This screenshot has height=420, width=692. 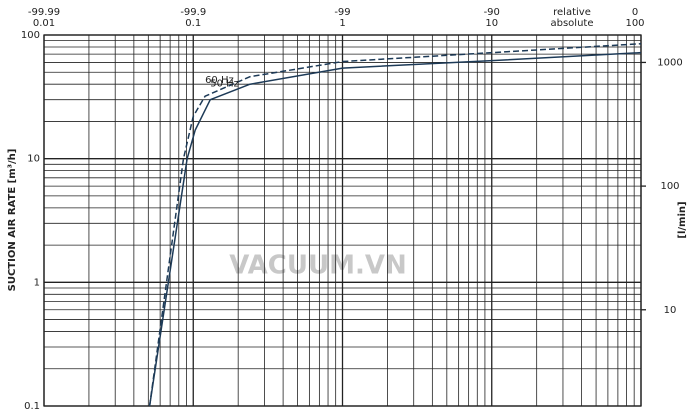 I want to click on x-relative-tick-label: -99, so click(x=342, y=12).